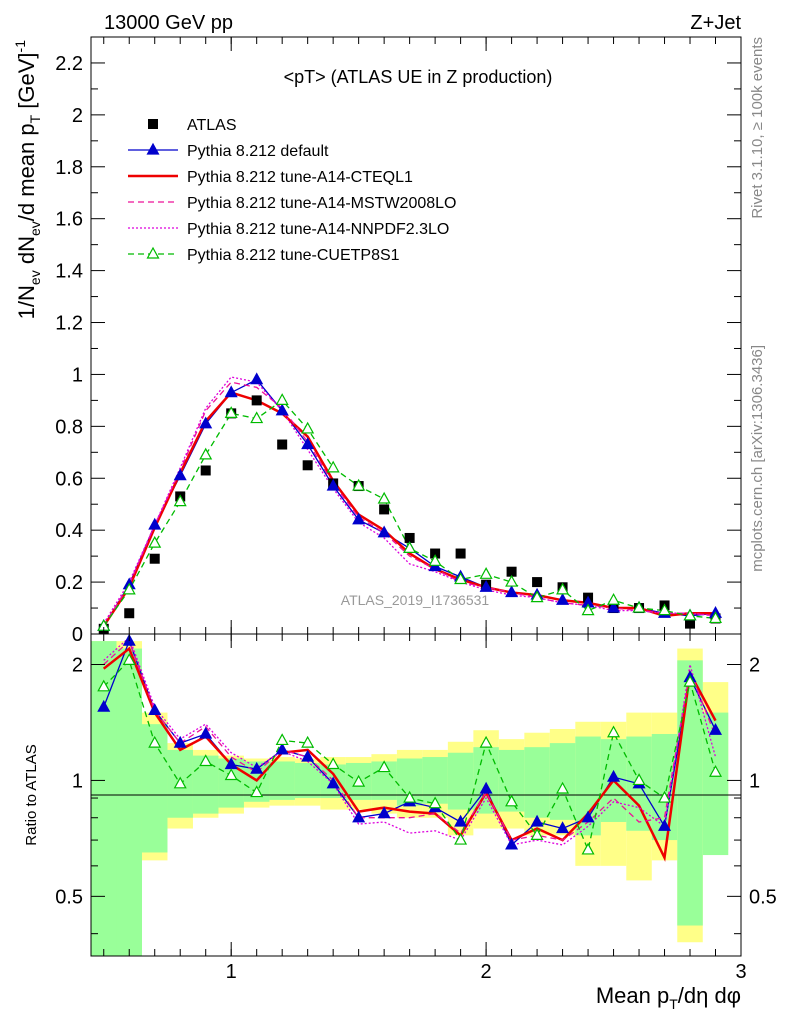  I want to click on main-ytick-label-9: 1.8, so click(69, 168).